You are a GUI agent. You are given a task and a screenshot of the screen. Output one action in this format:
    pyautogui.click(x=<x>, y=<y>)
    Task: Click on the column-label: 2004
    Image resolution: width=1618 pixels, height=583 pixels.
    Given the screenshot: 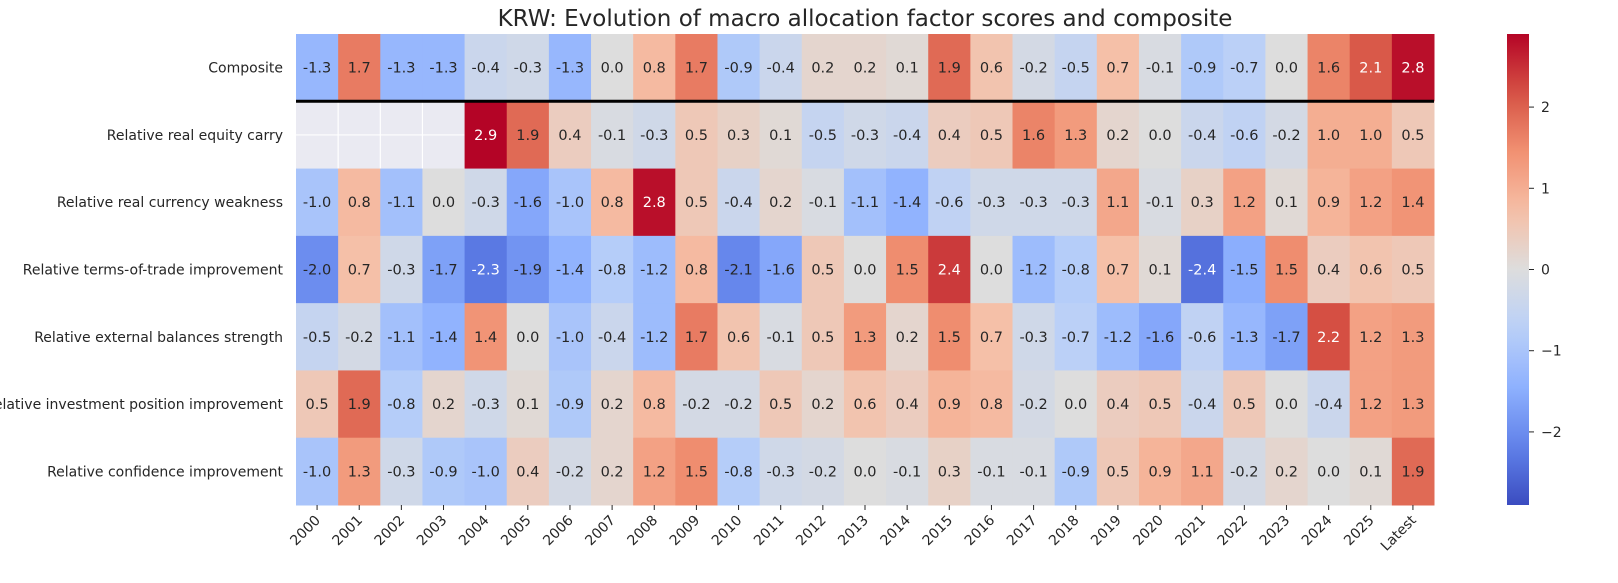 What is the action you would take?
    pyautogui.click(x=474, y=530)
    